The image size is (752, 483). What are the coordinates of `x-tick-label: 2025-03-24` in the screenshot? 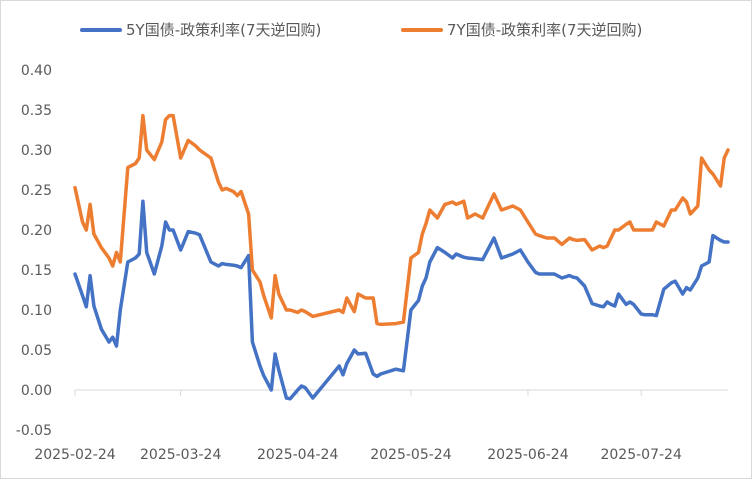 It's located at (180, 455).